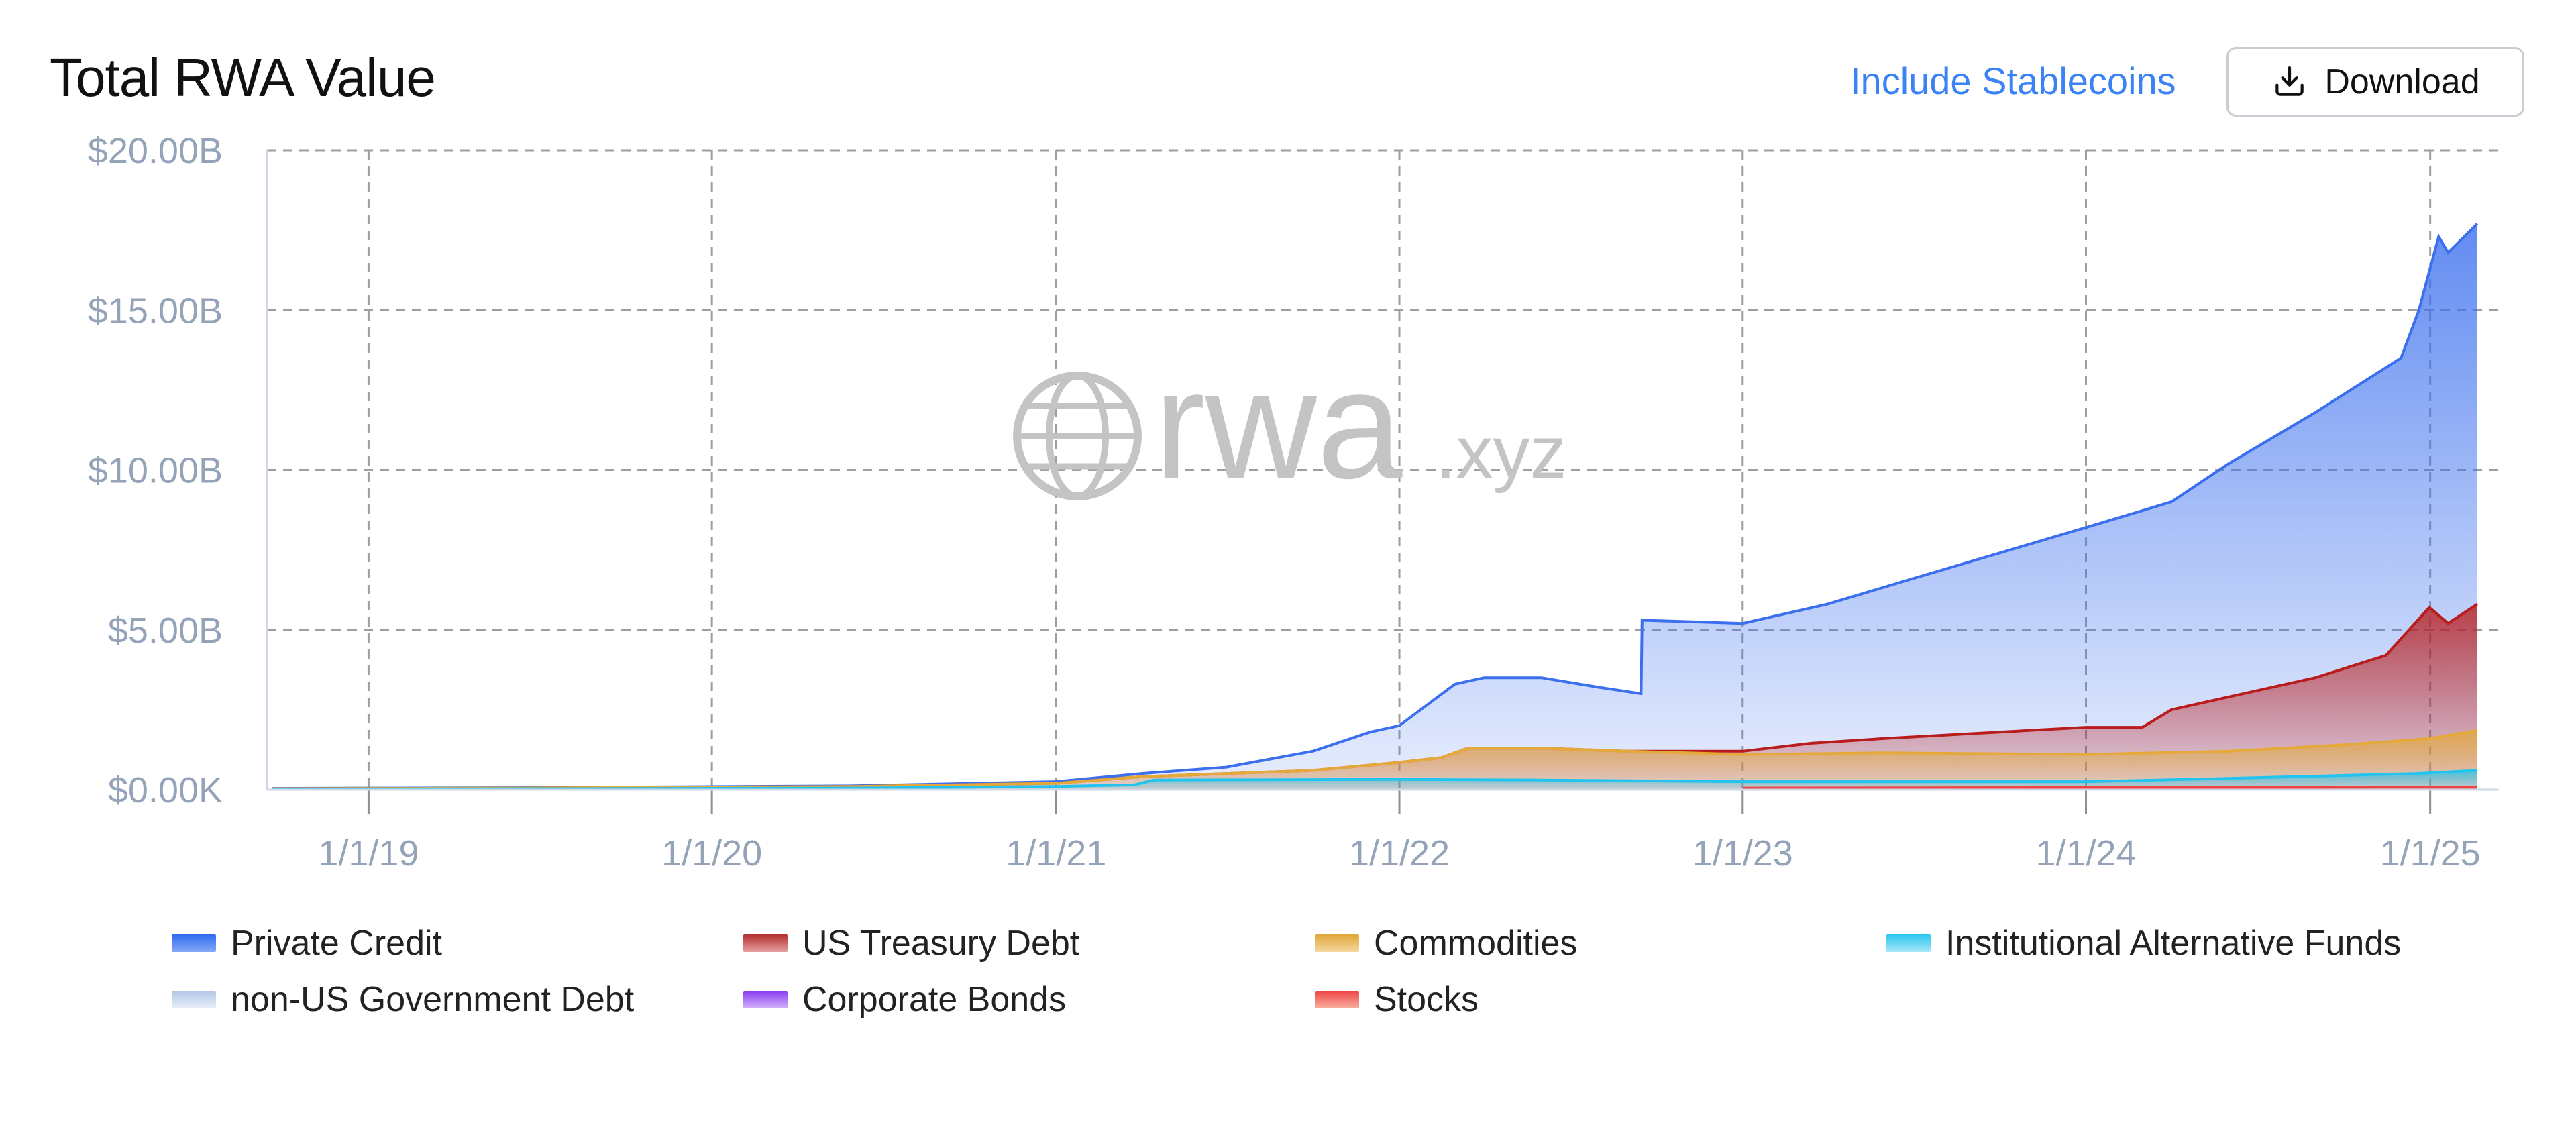  What do you see at coordinates (1399, 853) in the screenshot?
I see `x-tick-label: 1/1/22` at bounding box center [1399, 853].